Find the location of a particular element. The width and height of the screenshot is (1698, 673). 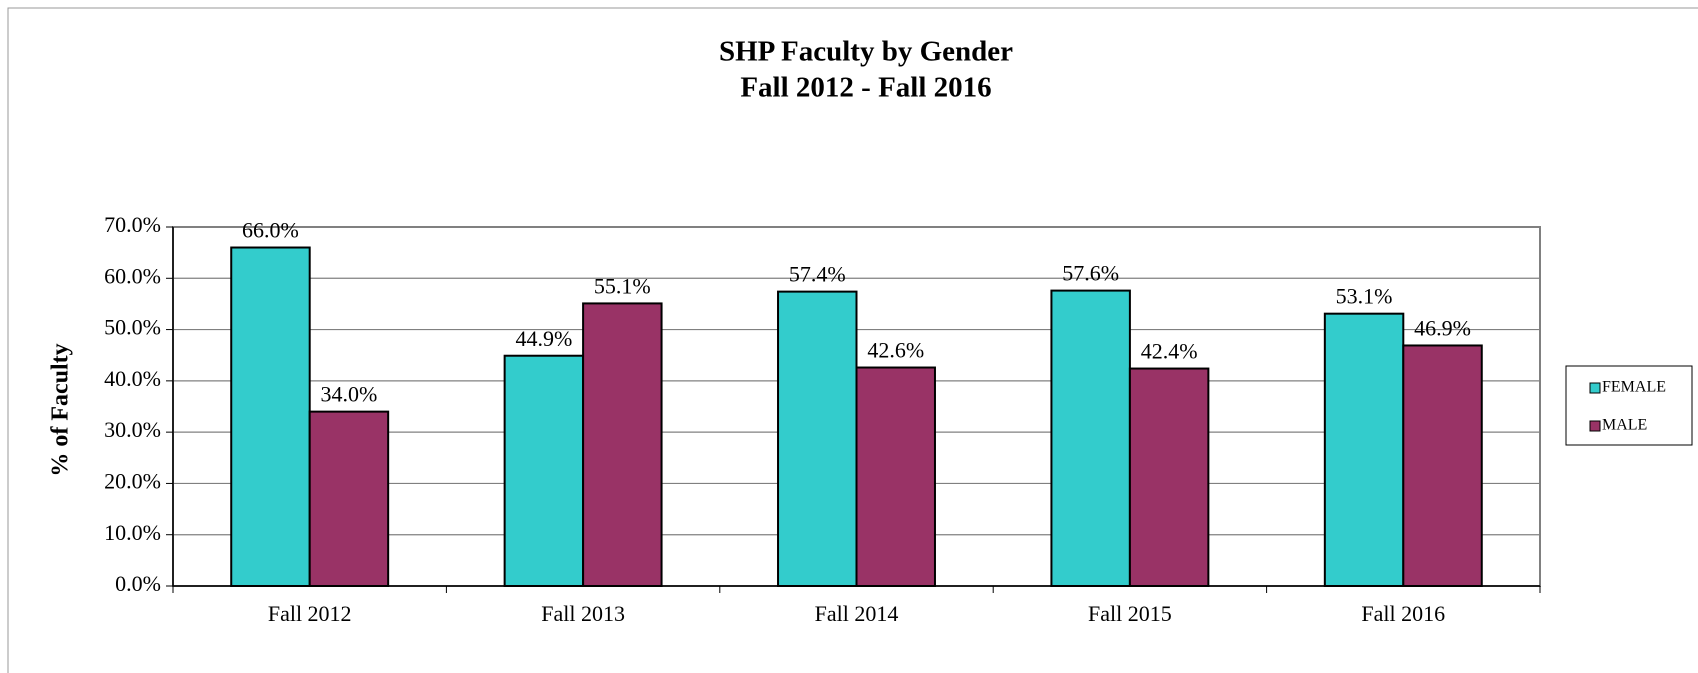

data-label: 44.9% is located at coordinates (543, 338).